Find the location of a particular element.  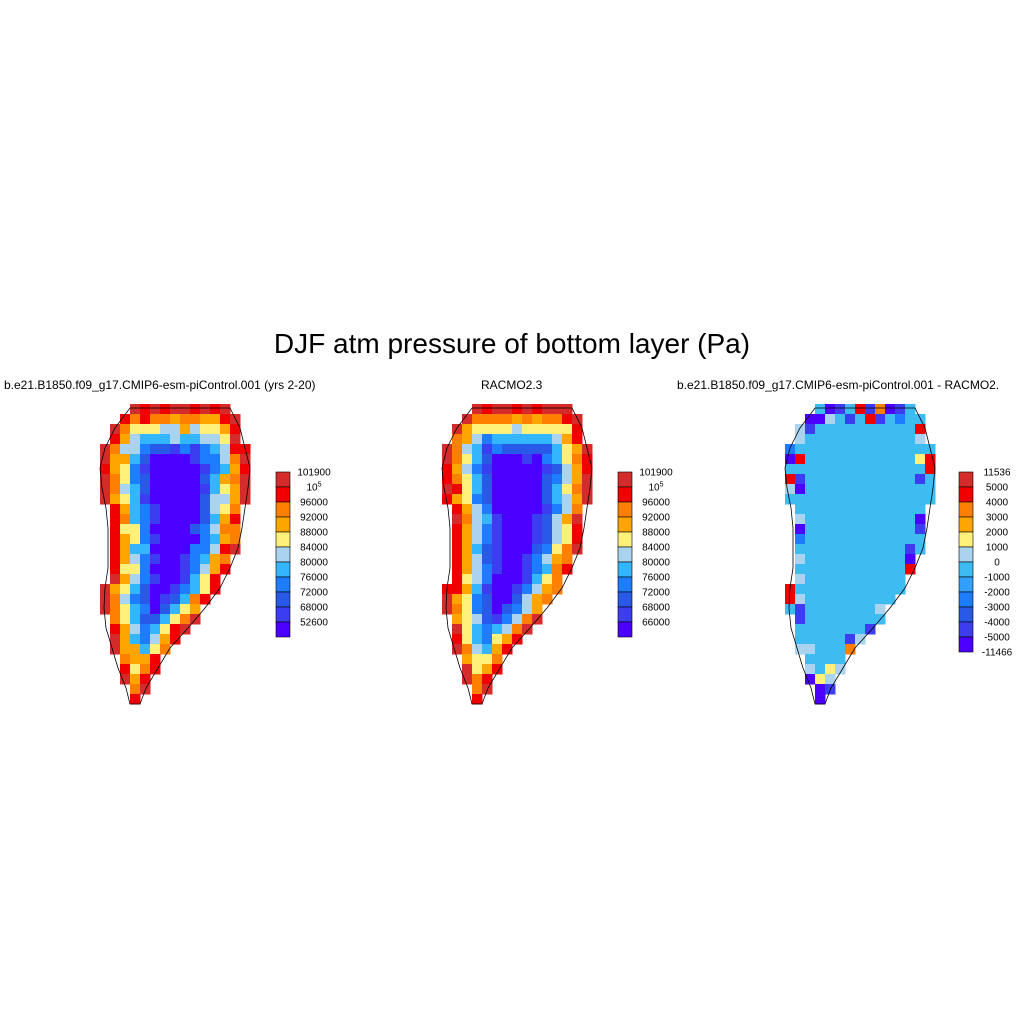

colorbar-2-label-0: 11536 is located at coordinates (997, 473).